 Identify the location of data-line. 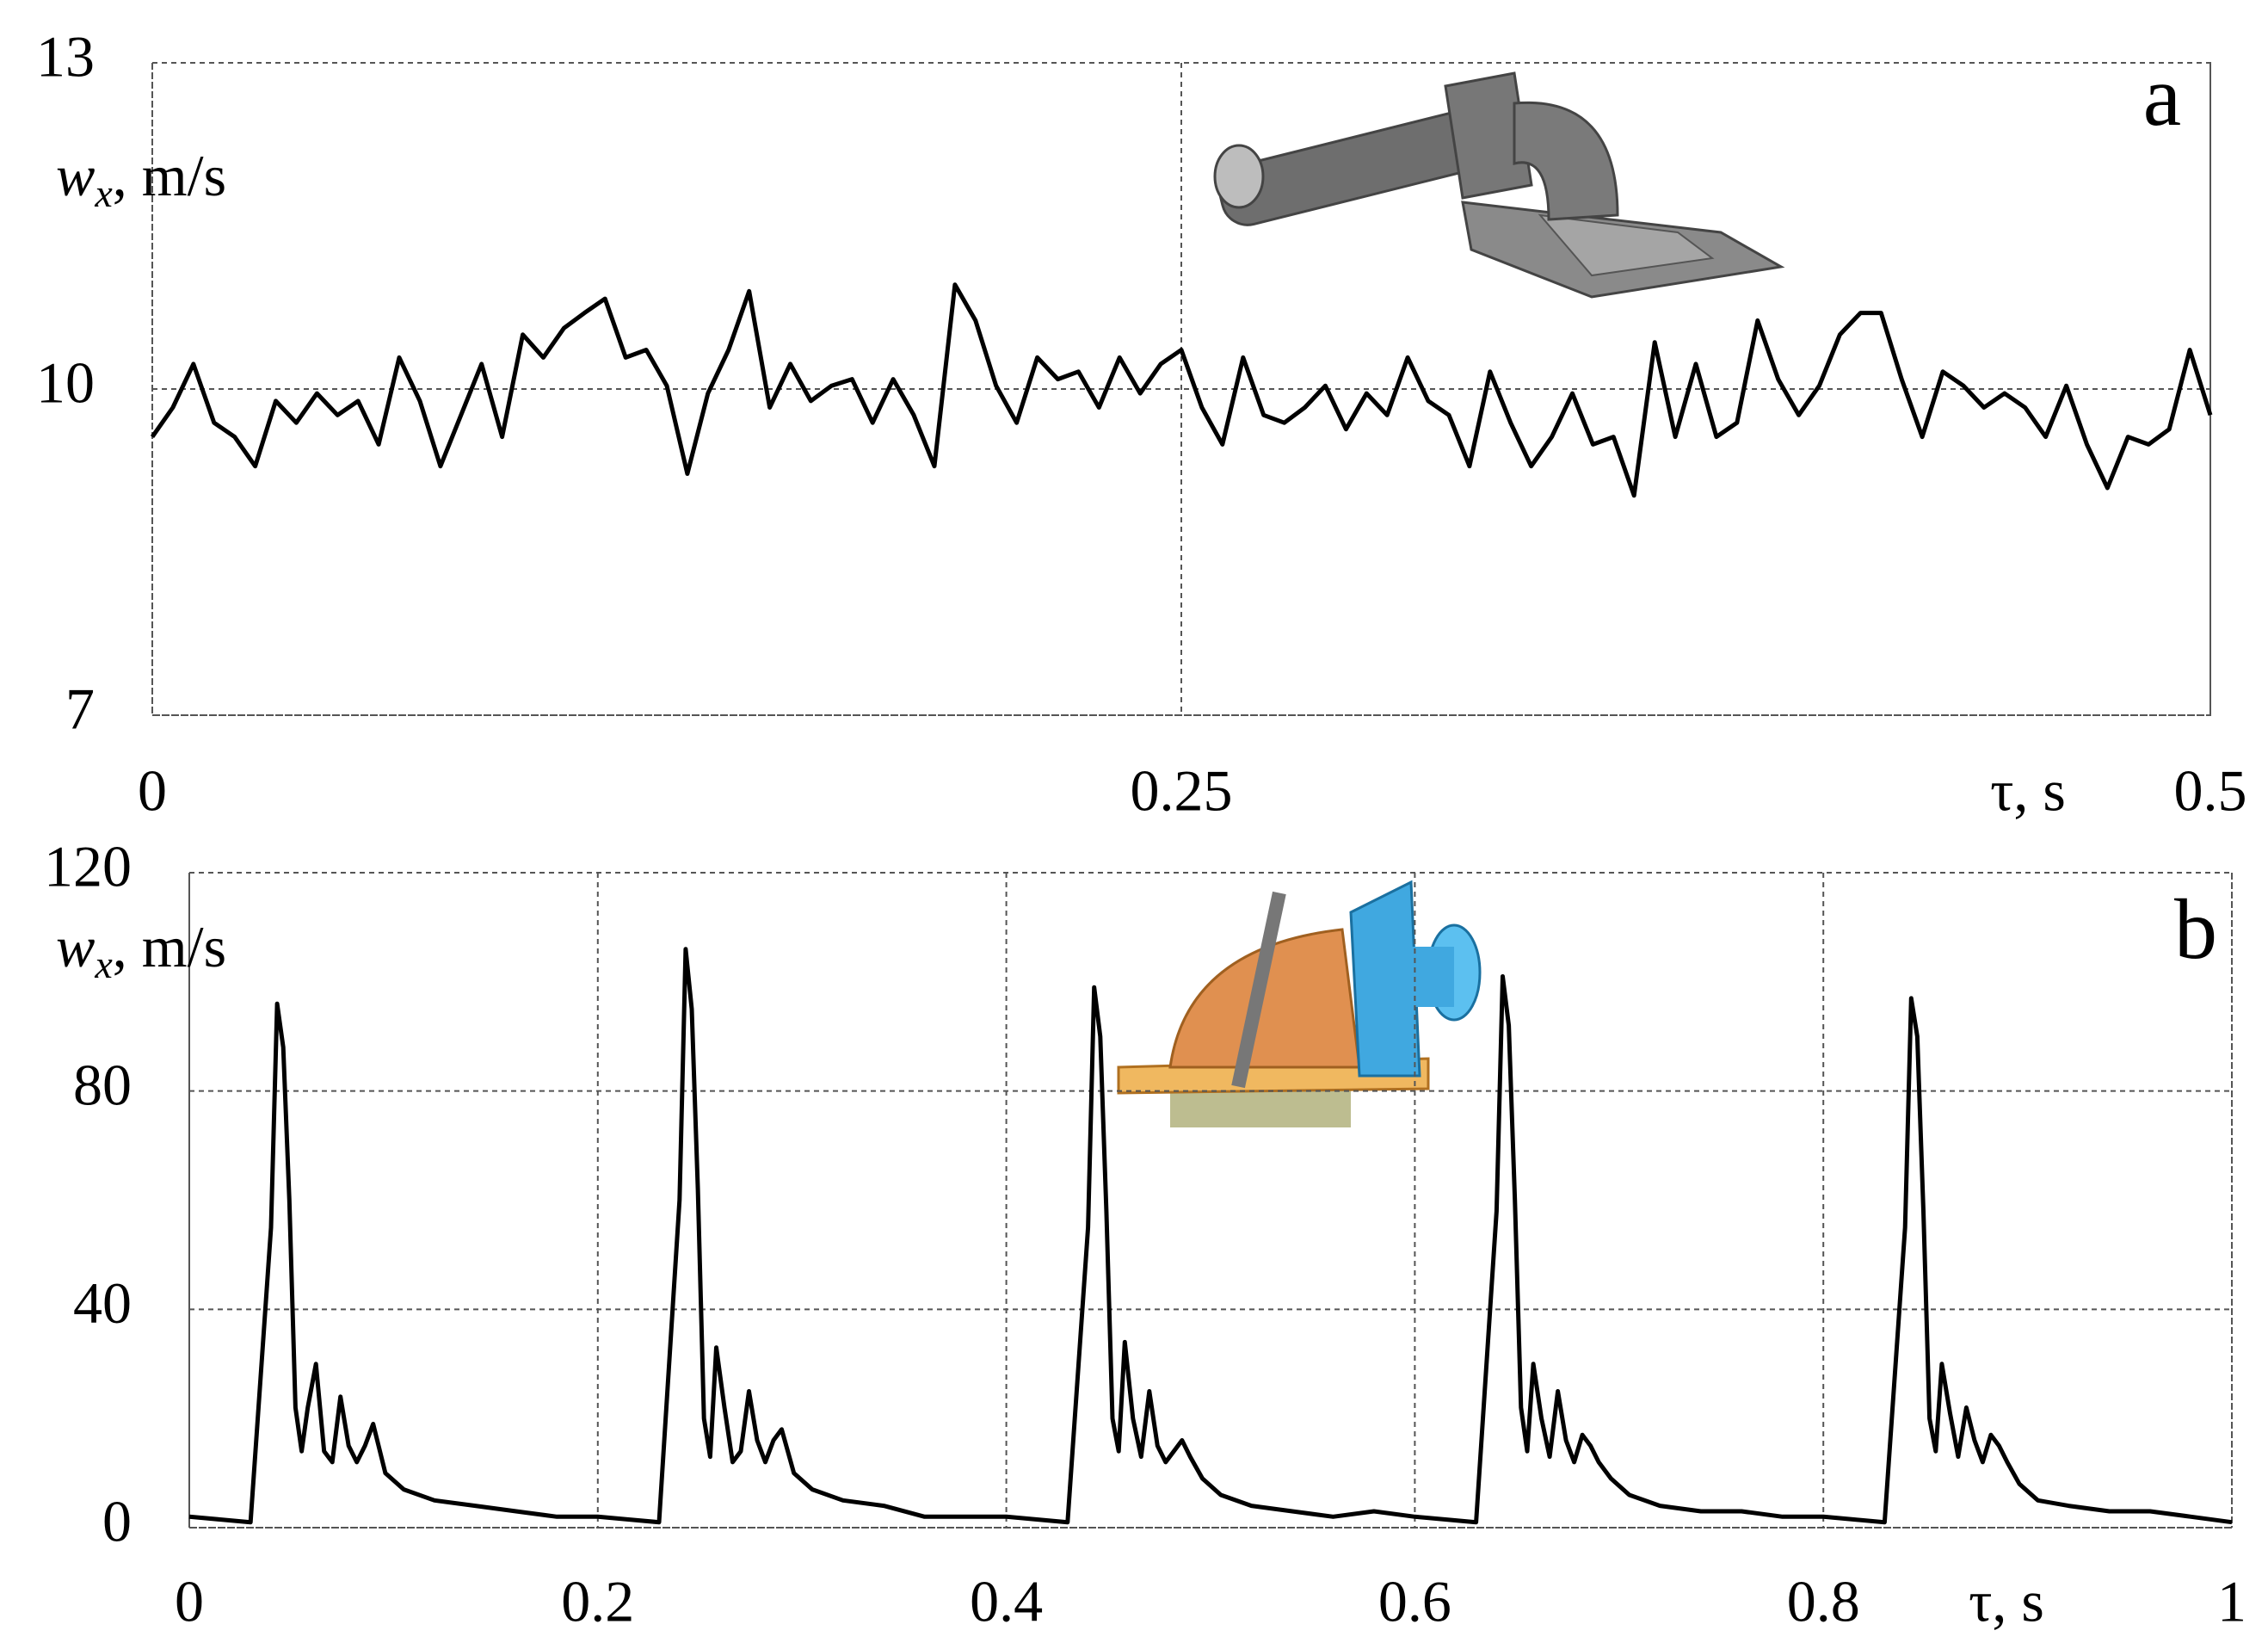
(1182, 390).